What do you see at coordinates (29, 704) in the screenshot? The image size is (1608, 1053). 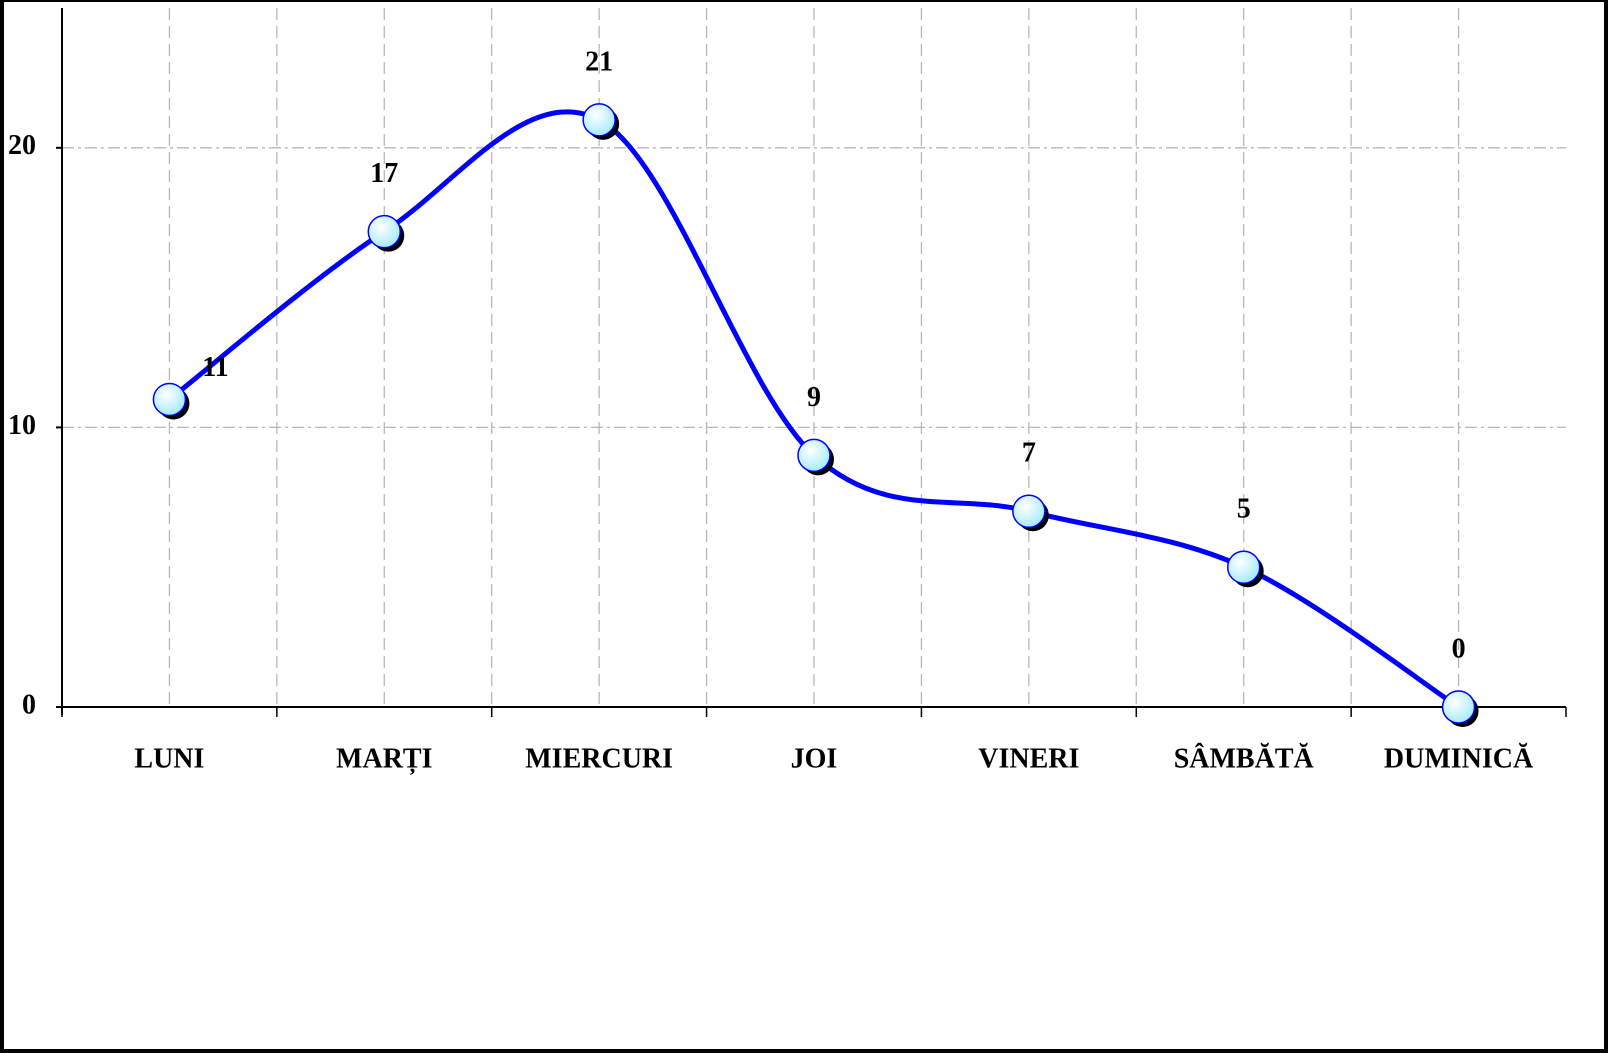 I see `y-tick-label: 0` at bounding box center [29, 704].